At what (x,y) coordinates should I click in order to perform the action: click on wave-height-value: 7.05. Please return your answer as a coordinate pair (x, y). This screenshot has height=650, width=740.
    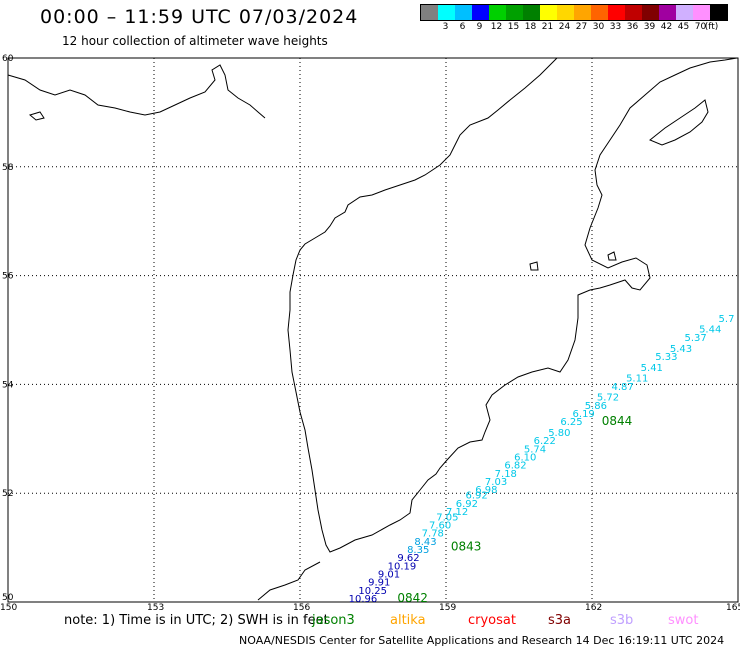
    Looking at the image, I should click on (447, 517).